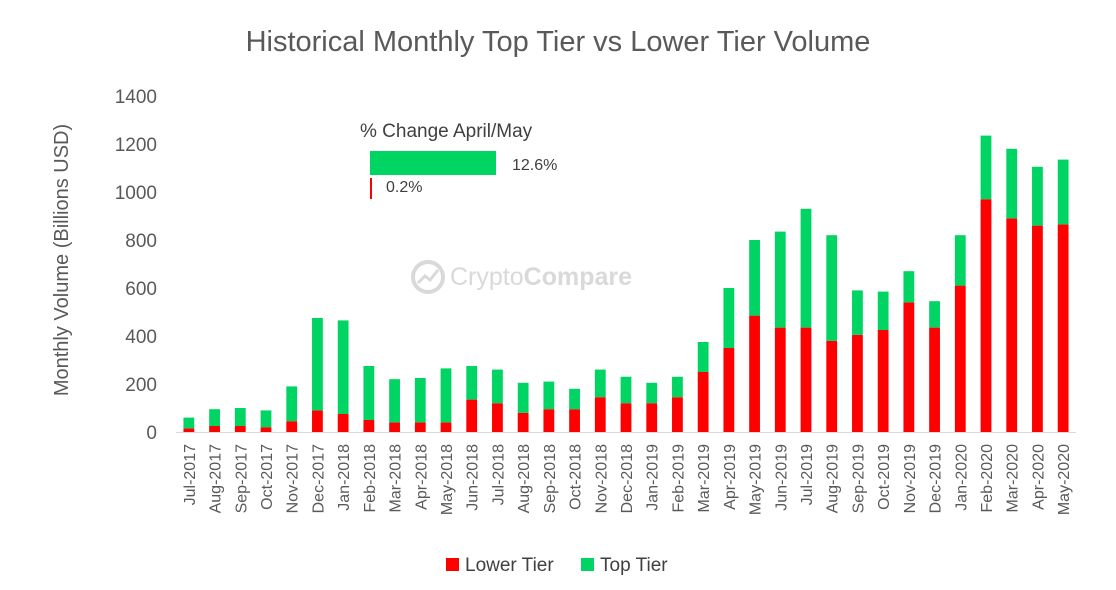 This screenshot has width=1116, height=590. I want to click on x-tick-label: Dec-2018, so click(627, 478).